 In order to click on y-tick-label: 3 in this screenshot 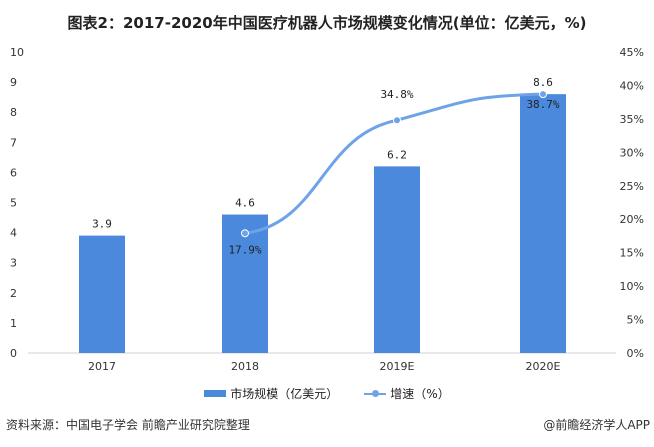, I will do `click(13, 263)`.